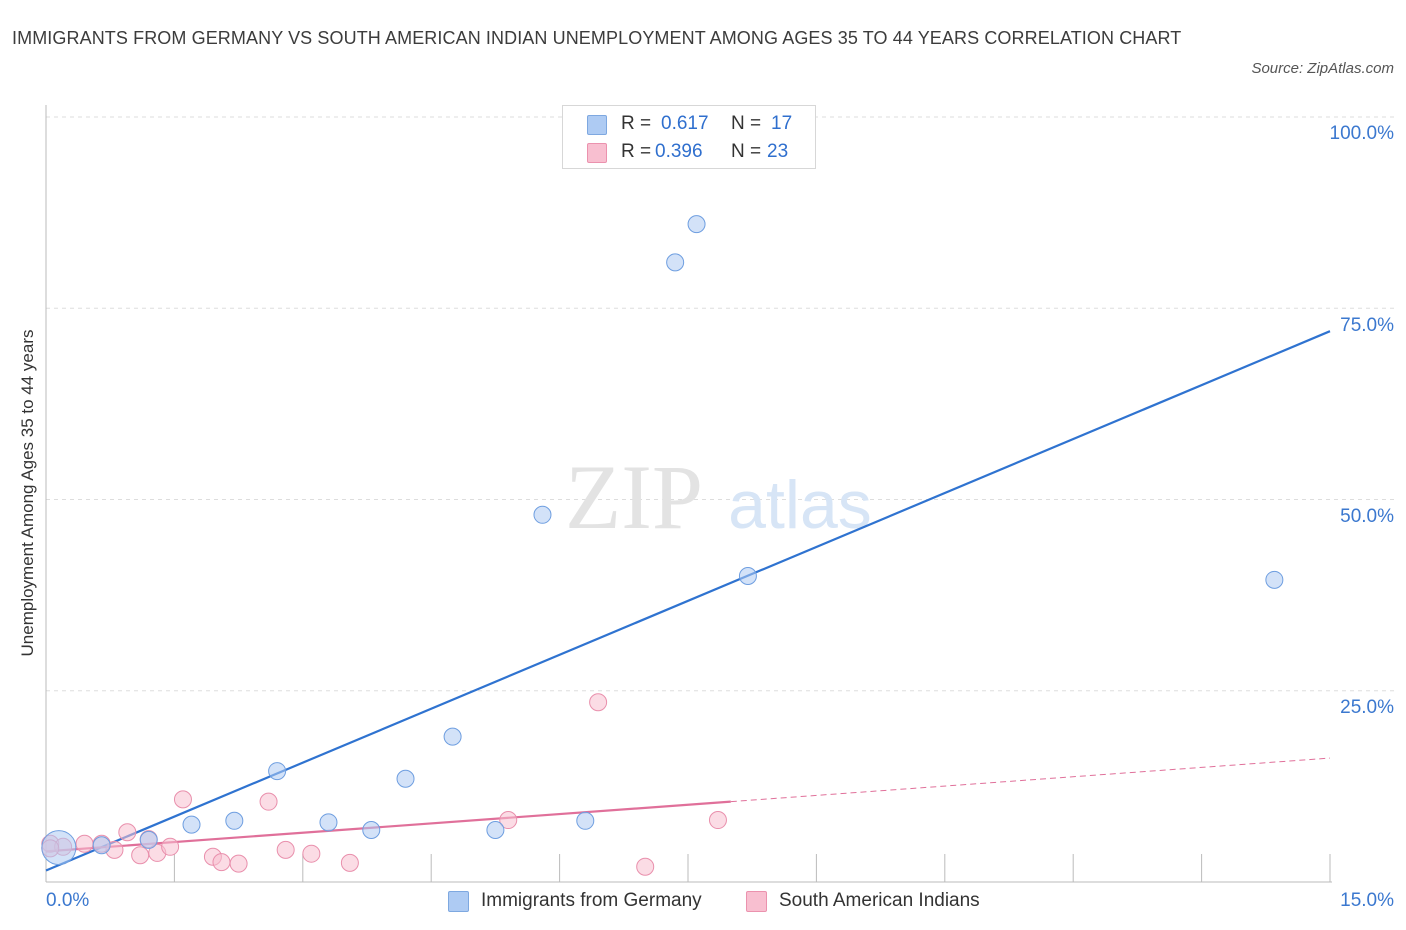 The width and height of the screenshot is (1406, 930). What do you see at coordinates (679, 151) in the screenshot?
I see `legend-r-value: 0.396` at bounding box center [679, 151].